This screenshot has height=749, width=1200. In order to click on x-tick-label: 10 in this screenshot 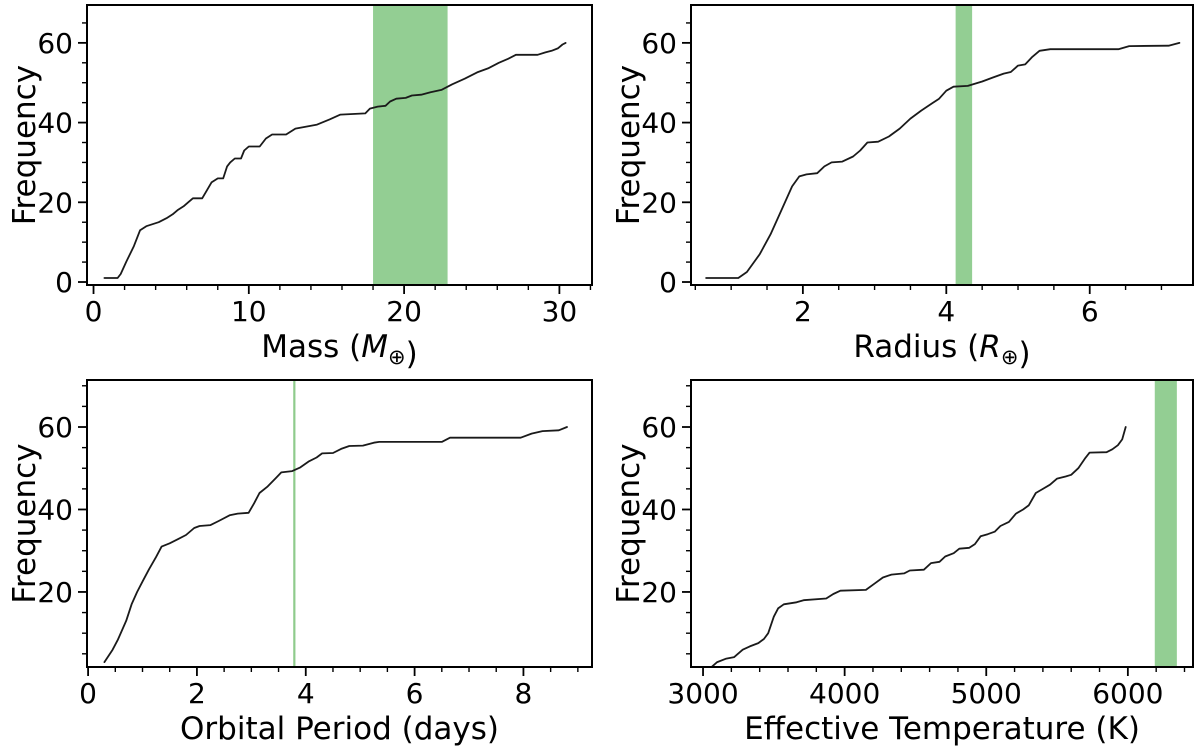, I will do `click(249, 311)`.